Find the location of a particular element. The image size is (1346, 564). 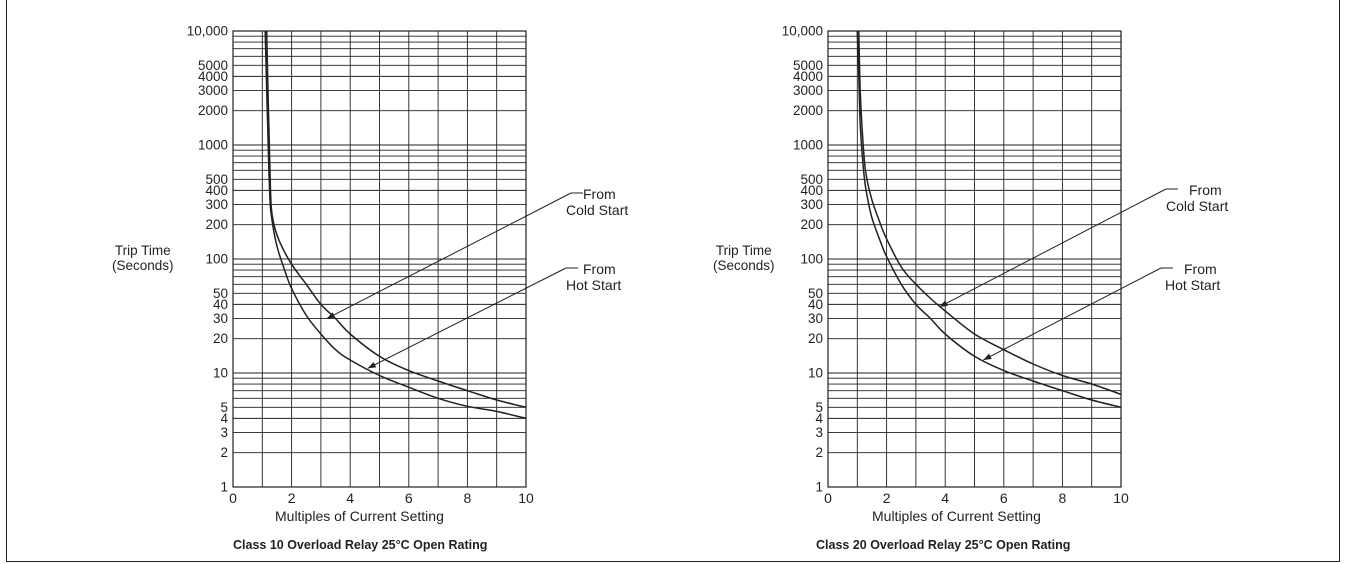

chart-caption: Class 10 Overload Relay 25°C Open Rating is located at coordinates (360, 545).